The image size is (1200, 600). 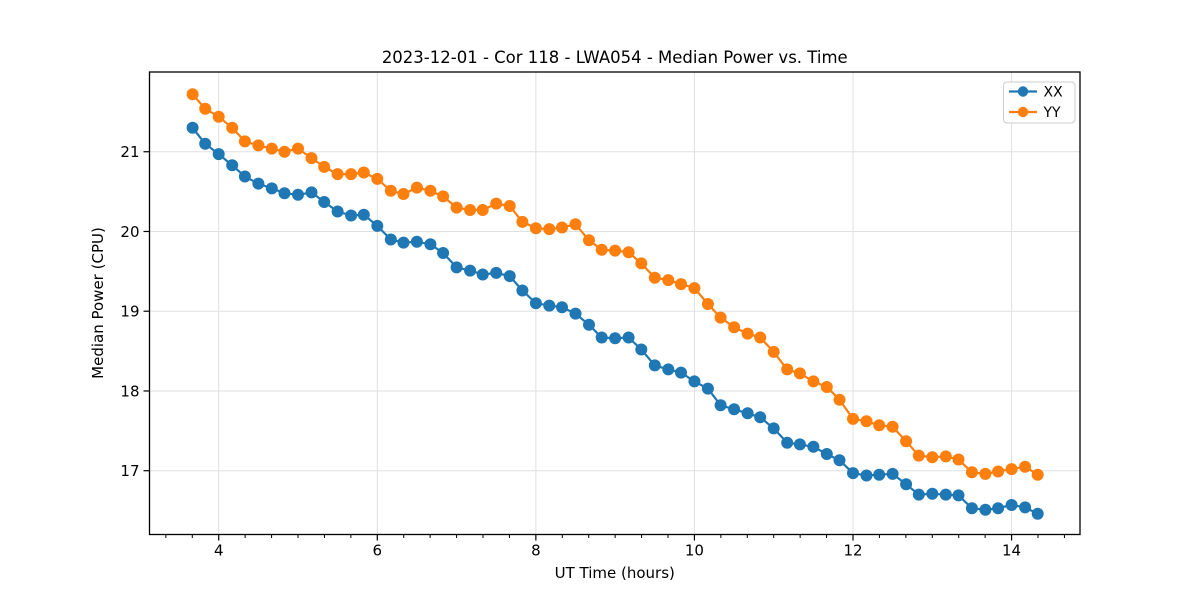 I want to click on legend-box, so click(x=1039, y=102).